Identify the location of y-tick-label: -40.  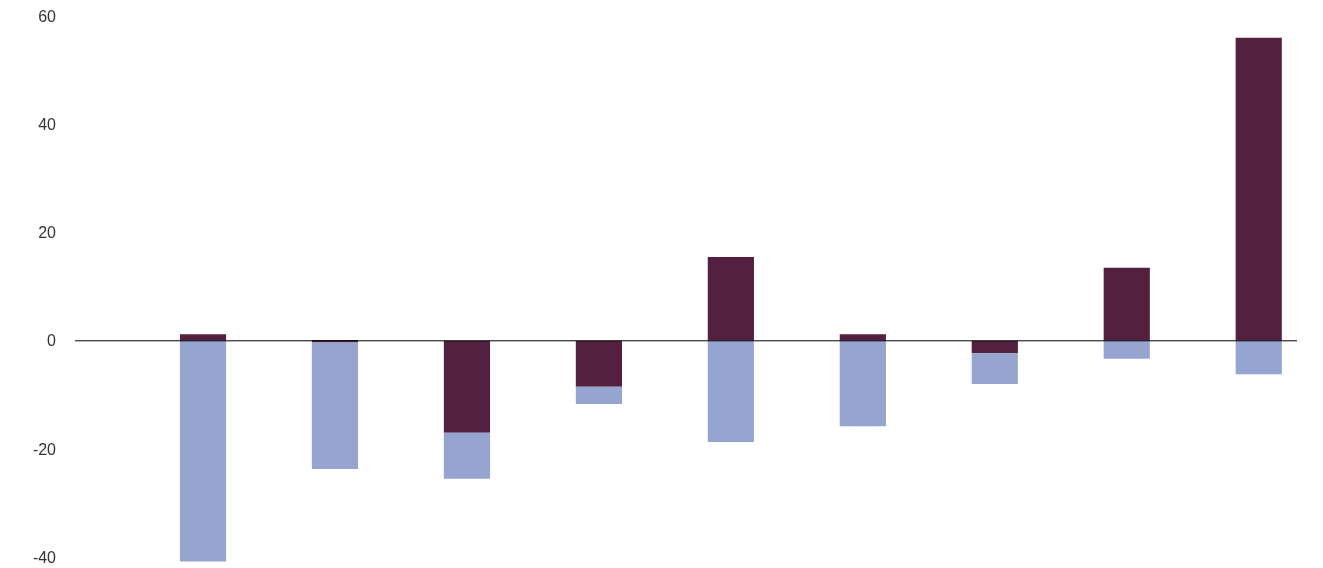
(44, 557).